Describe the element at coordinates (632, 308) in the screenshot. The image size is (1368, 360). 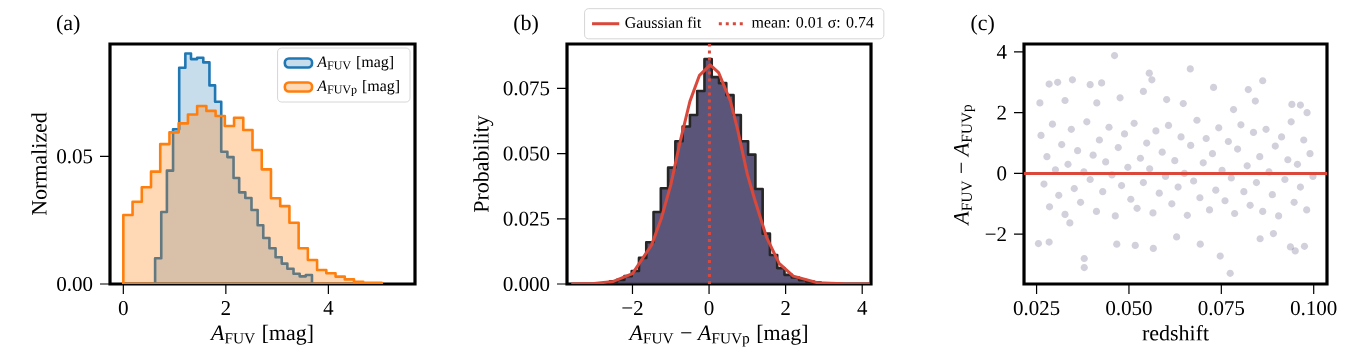
I see `x-tick-label: −2` at that location.